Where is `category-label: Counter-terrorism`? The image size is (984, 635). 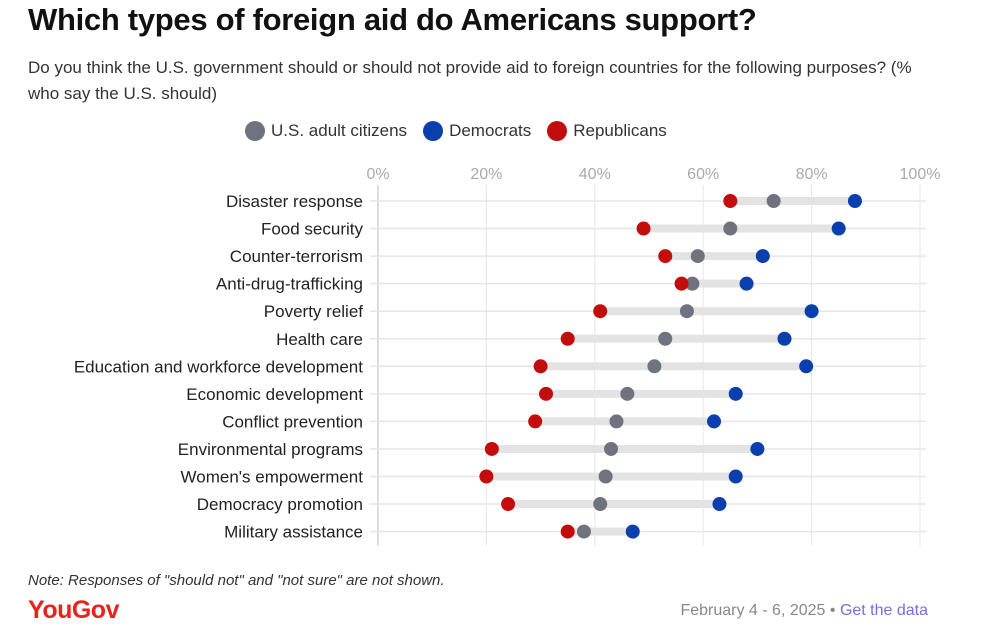
category-label: Counter-terrorism is located at coordinates (296, 256).